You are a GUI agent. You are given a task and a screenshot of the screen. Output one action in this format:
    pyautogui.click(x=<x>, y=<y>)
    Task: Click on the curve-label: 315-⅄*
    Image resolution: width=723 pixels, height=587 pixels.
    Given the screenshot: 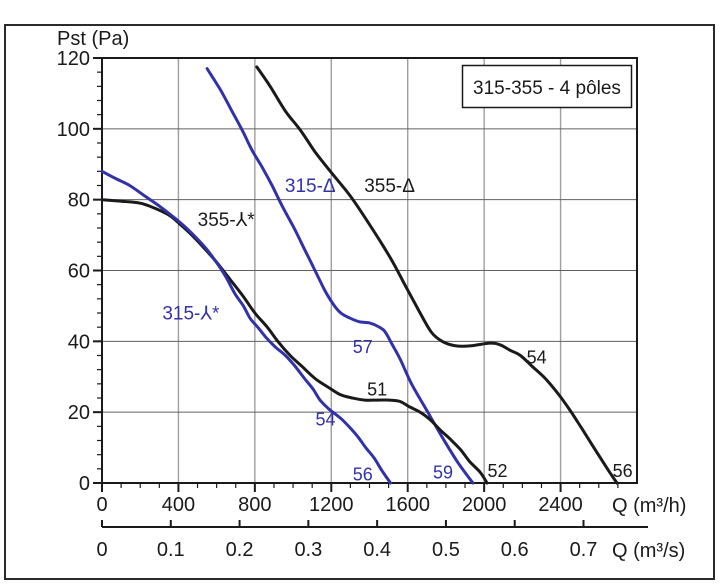 What is the action you would take?
    pyautogui.click(x=191, y=314)
    